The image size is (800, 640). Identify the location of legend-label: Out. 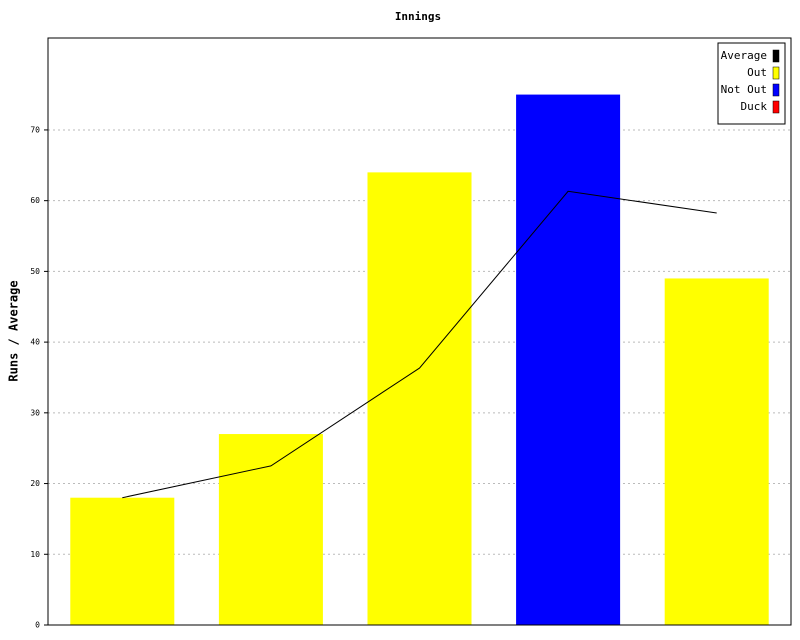
(757, 72).